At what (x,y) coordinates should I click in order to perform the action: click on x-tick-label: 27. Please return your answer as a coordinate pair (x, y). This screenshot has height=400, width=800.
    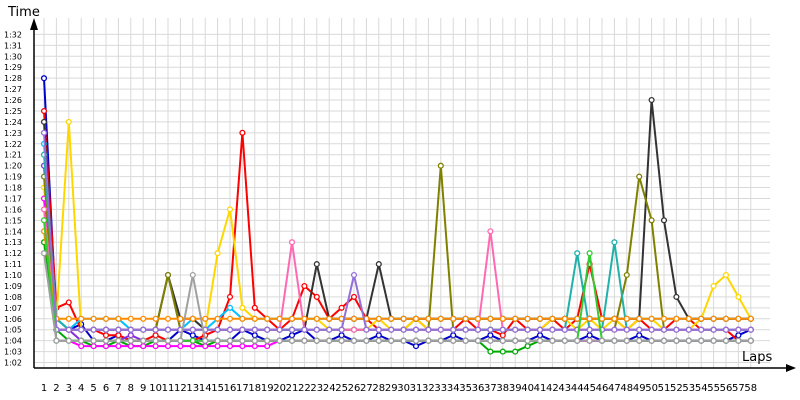
    Looking at the image, I should click on (366, 388).